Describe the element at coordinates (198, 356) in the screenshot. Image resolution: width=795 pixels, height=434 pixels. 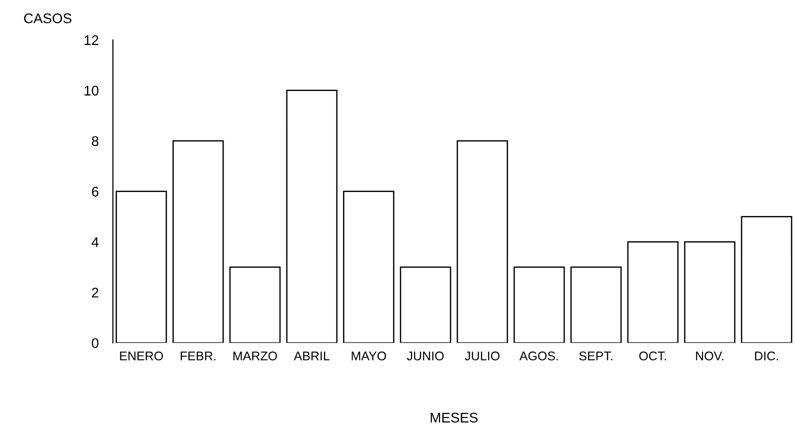
I see `x-tick-label: FEBR.` at that location.